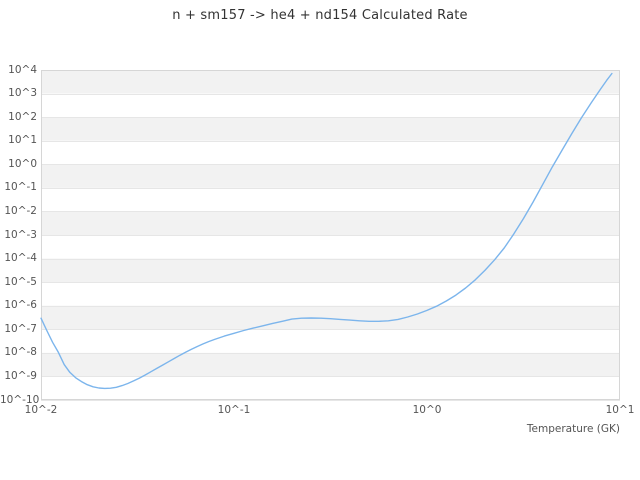 Image resolution: width=640 pixels, height=480 pixels. Describe the element at coordinates (22, 140) in the screenshot. I see `y-tick-label: 10^1` at that location.